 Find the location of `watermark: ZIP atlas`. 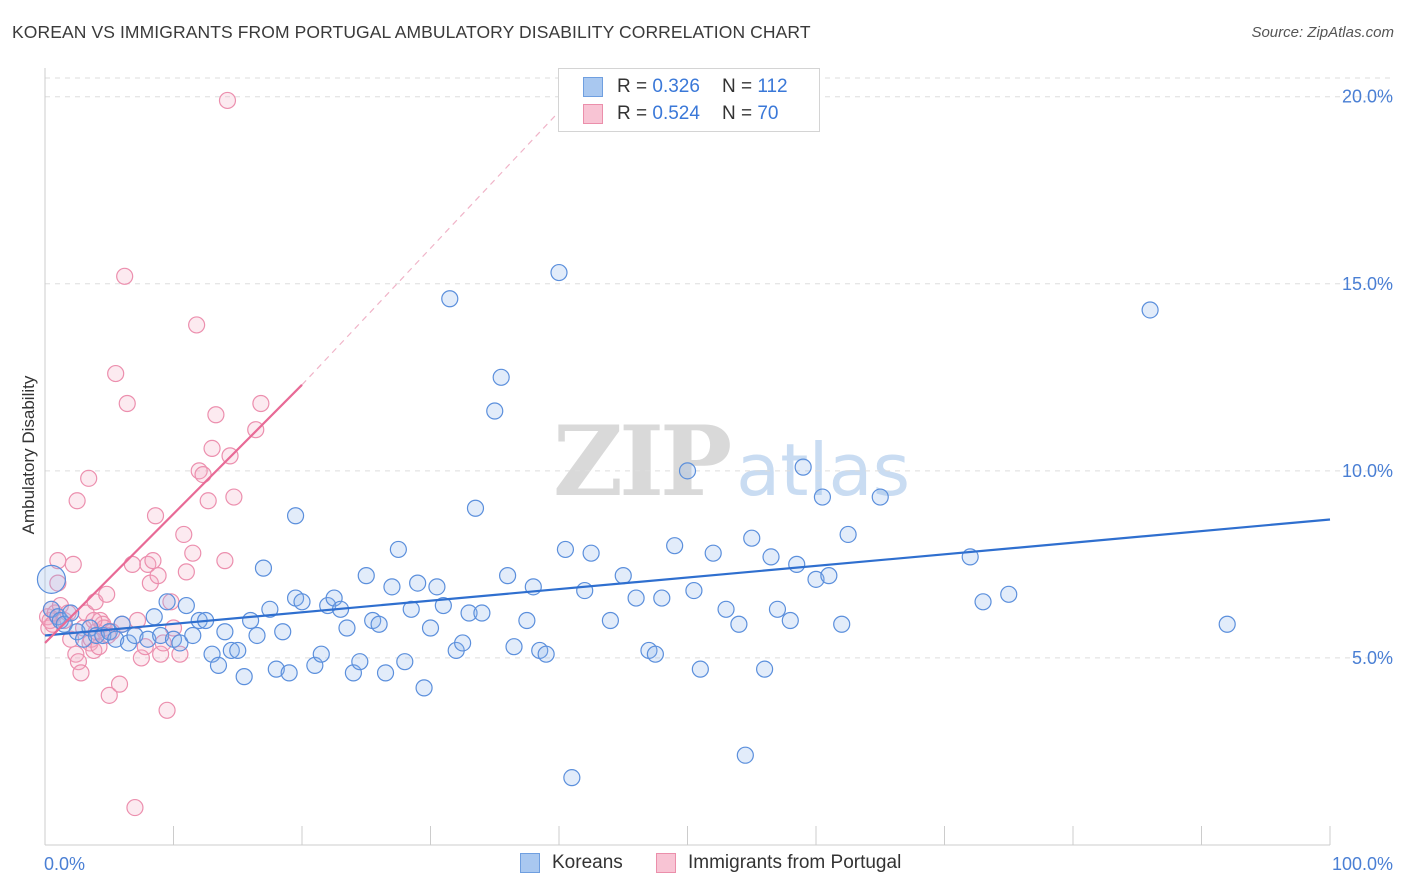

watermark: ZIP atlas is located at coordinates (731, 461).